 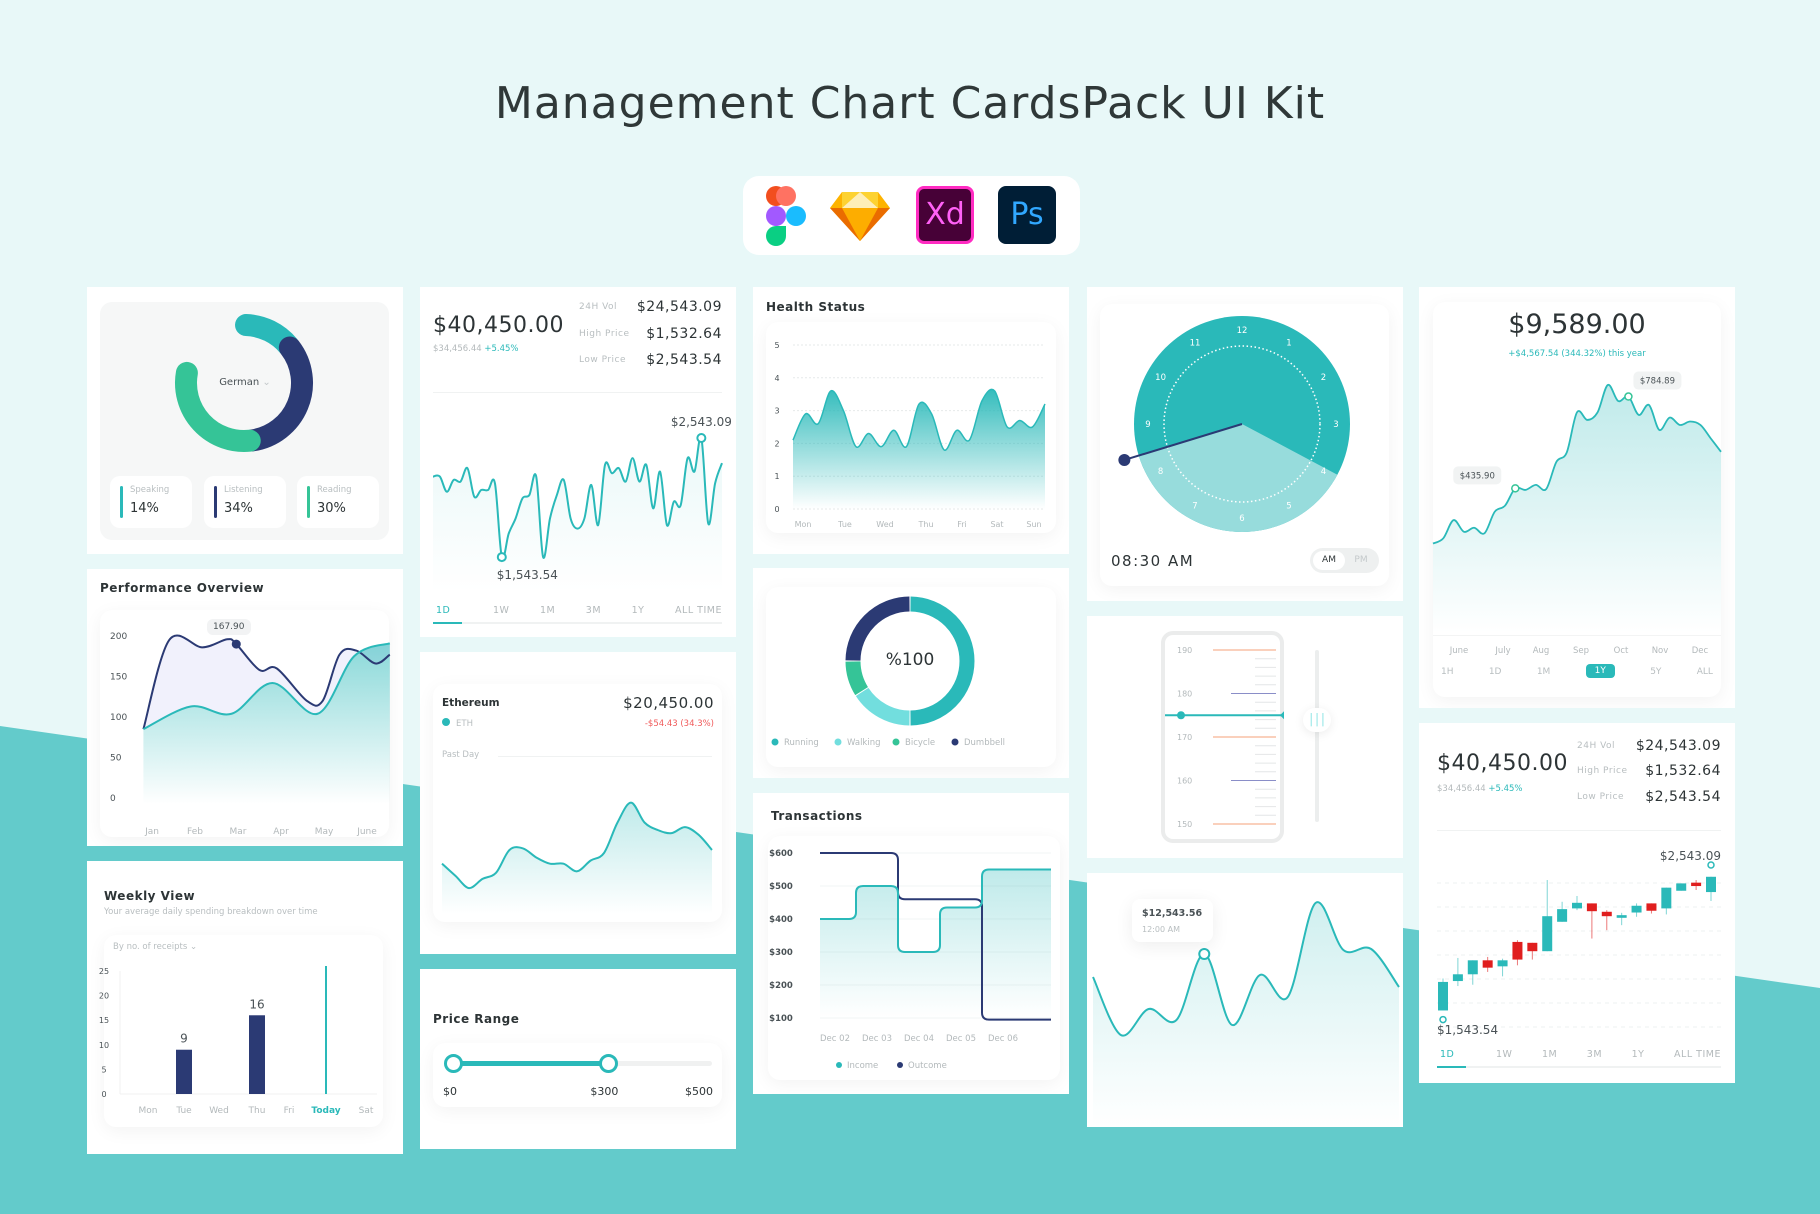 What do you see at coordinates (1515, 488) in the screenshot?
I see `marker-point` at bounding box center [1515, 488].